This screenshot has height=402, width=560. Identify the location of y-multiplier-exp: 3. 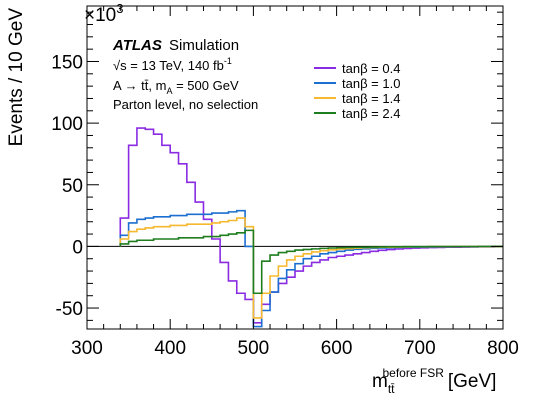
(119, 8).